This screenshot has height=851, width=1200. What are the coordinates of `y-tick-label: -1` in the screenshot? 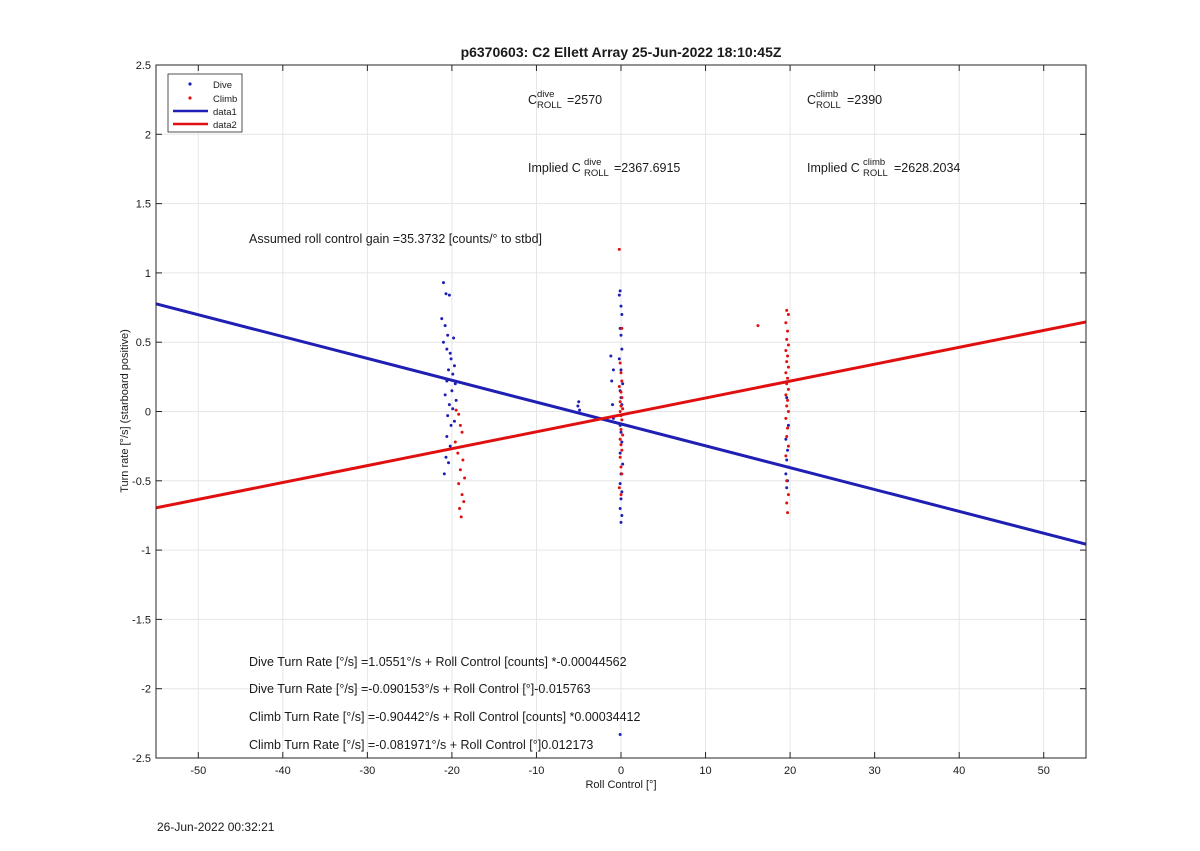 It's located at (146, 551).